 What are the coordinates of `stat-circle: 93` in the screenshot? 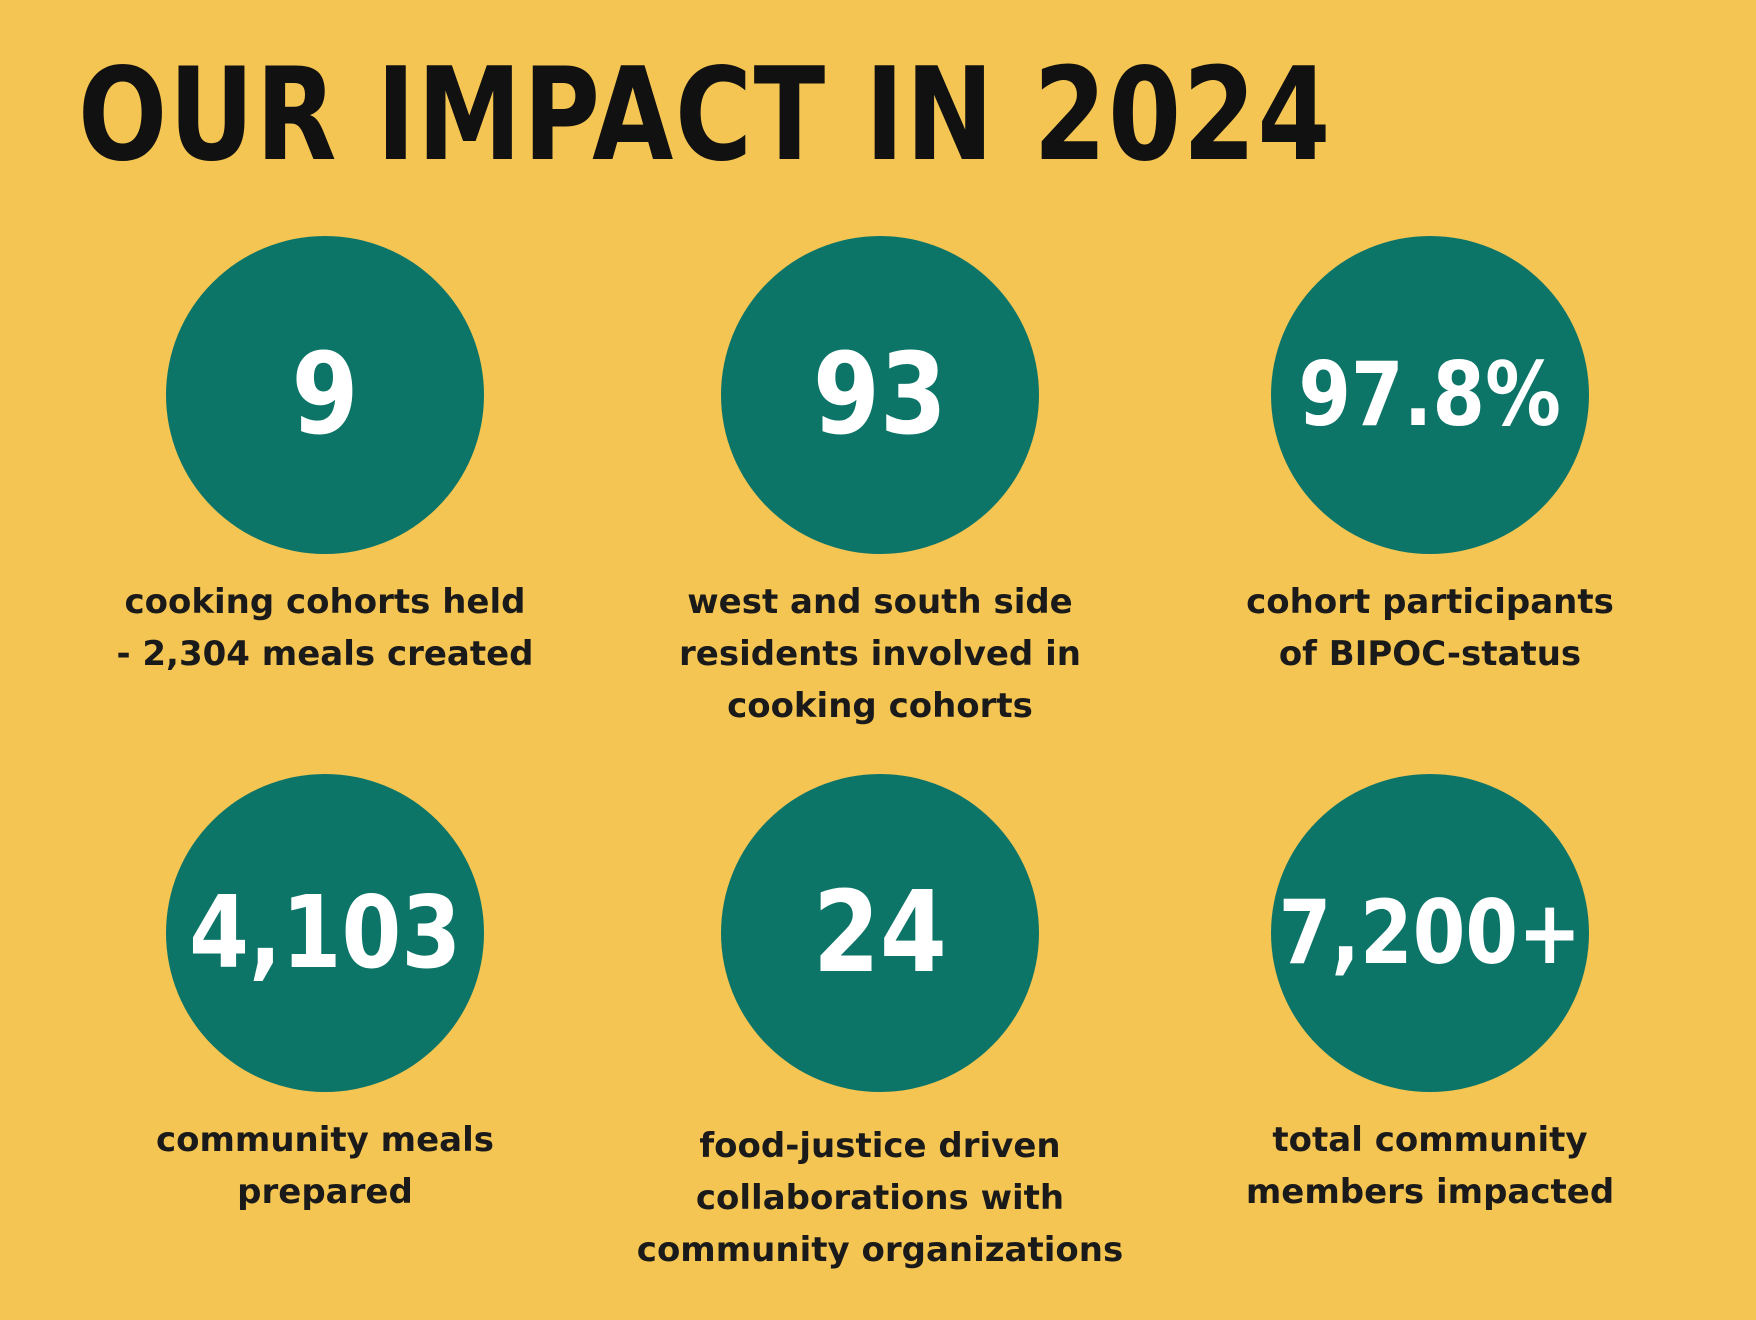 It's located at (880, 395).